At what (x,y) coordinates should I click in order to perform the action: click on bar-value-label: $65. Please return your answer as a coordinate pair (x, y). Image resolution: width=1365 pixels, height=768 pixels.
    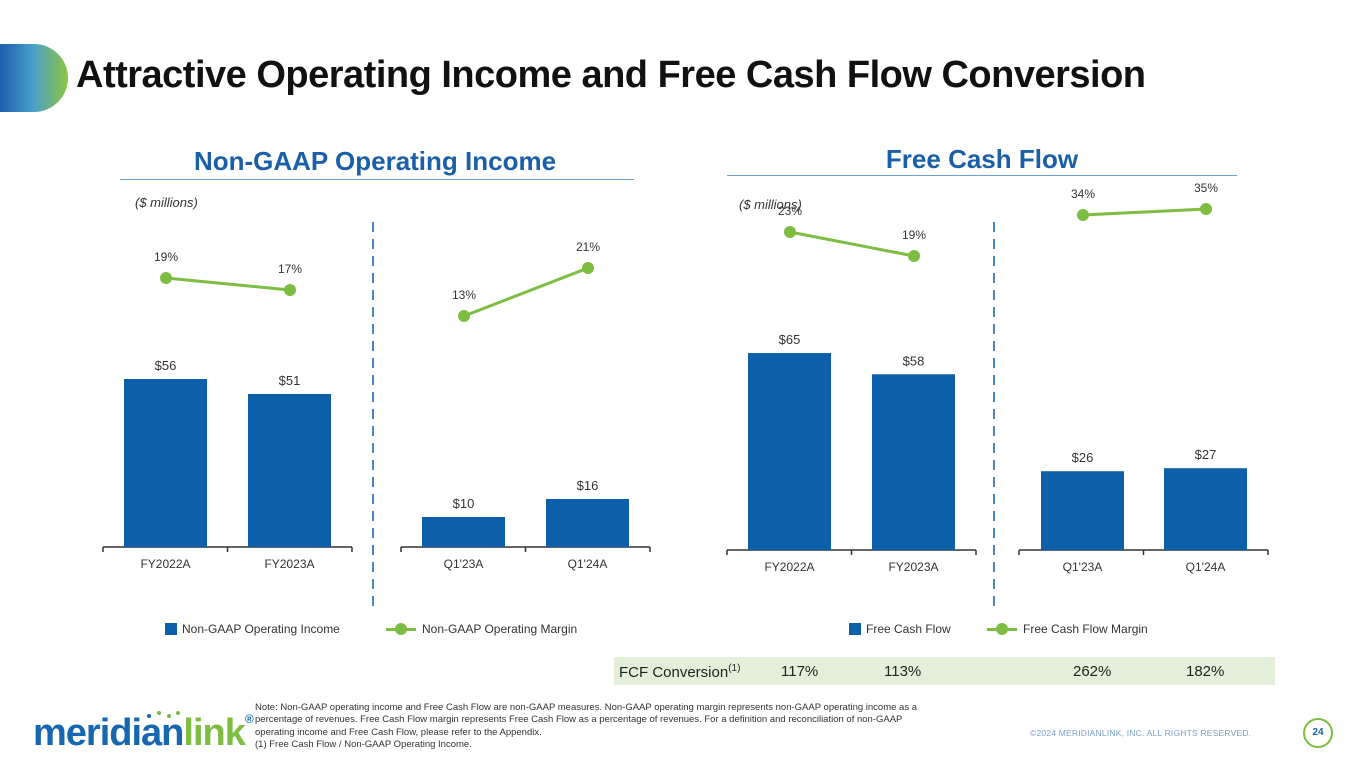
    Looking at the image, I should click on (790, 339).